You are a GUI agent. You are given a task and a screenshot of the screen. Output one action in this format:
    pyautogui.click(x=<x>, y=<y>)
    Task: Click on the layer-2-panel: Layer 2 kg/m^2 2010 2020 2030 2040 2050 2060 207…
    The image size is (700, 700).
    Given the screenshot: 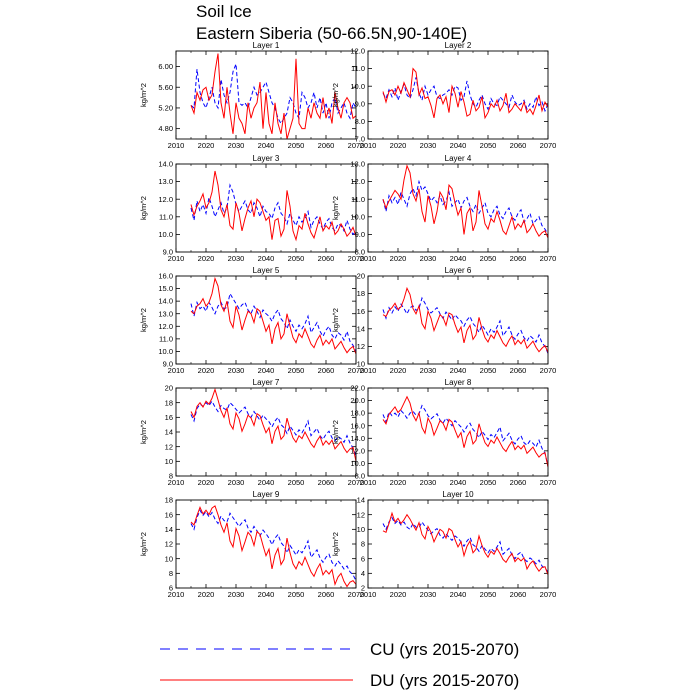 What is the action you would take?
    pyautogui.click(x=443, y=95)
    